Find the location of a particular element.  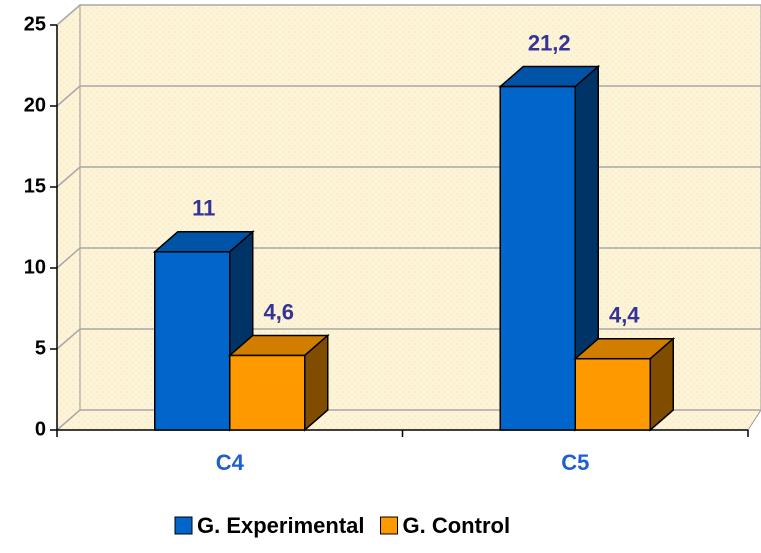

grid-line is located at coordinates (408, 15).